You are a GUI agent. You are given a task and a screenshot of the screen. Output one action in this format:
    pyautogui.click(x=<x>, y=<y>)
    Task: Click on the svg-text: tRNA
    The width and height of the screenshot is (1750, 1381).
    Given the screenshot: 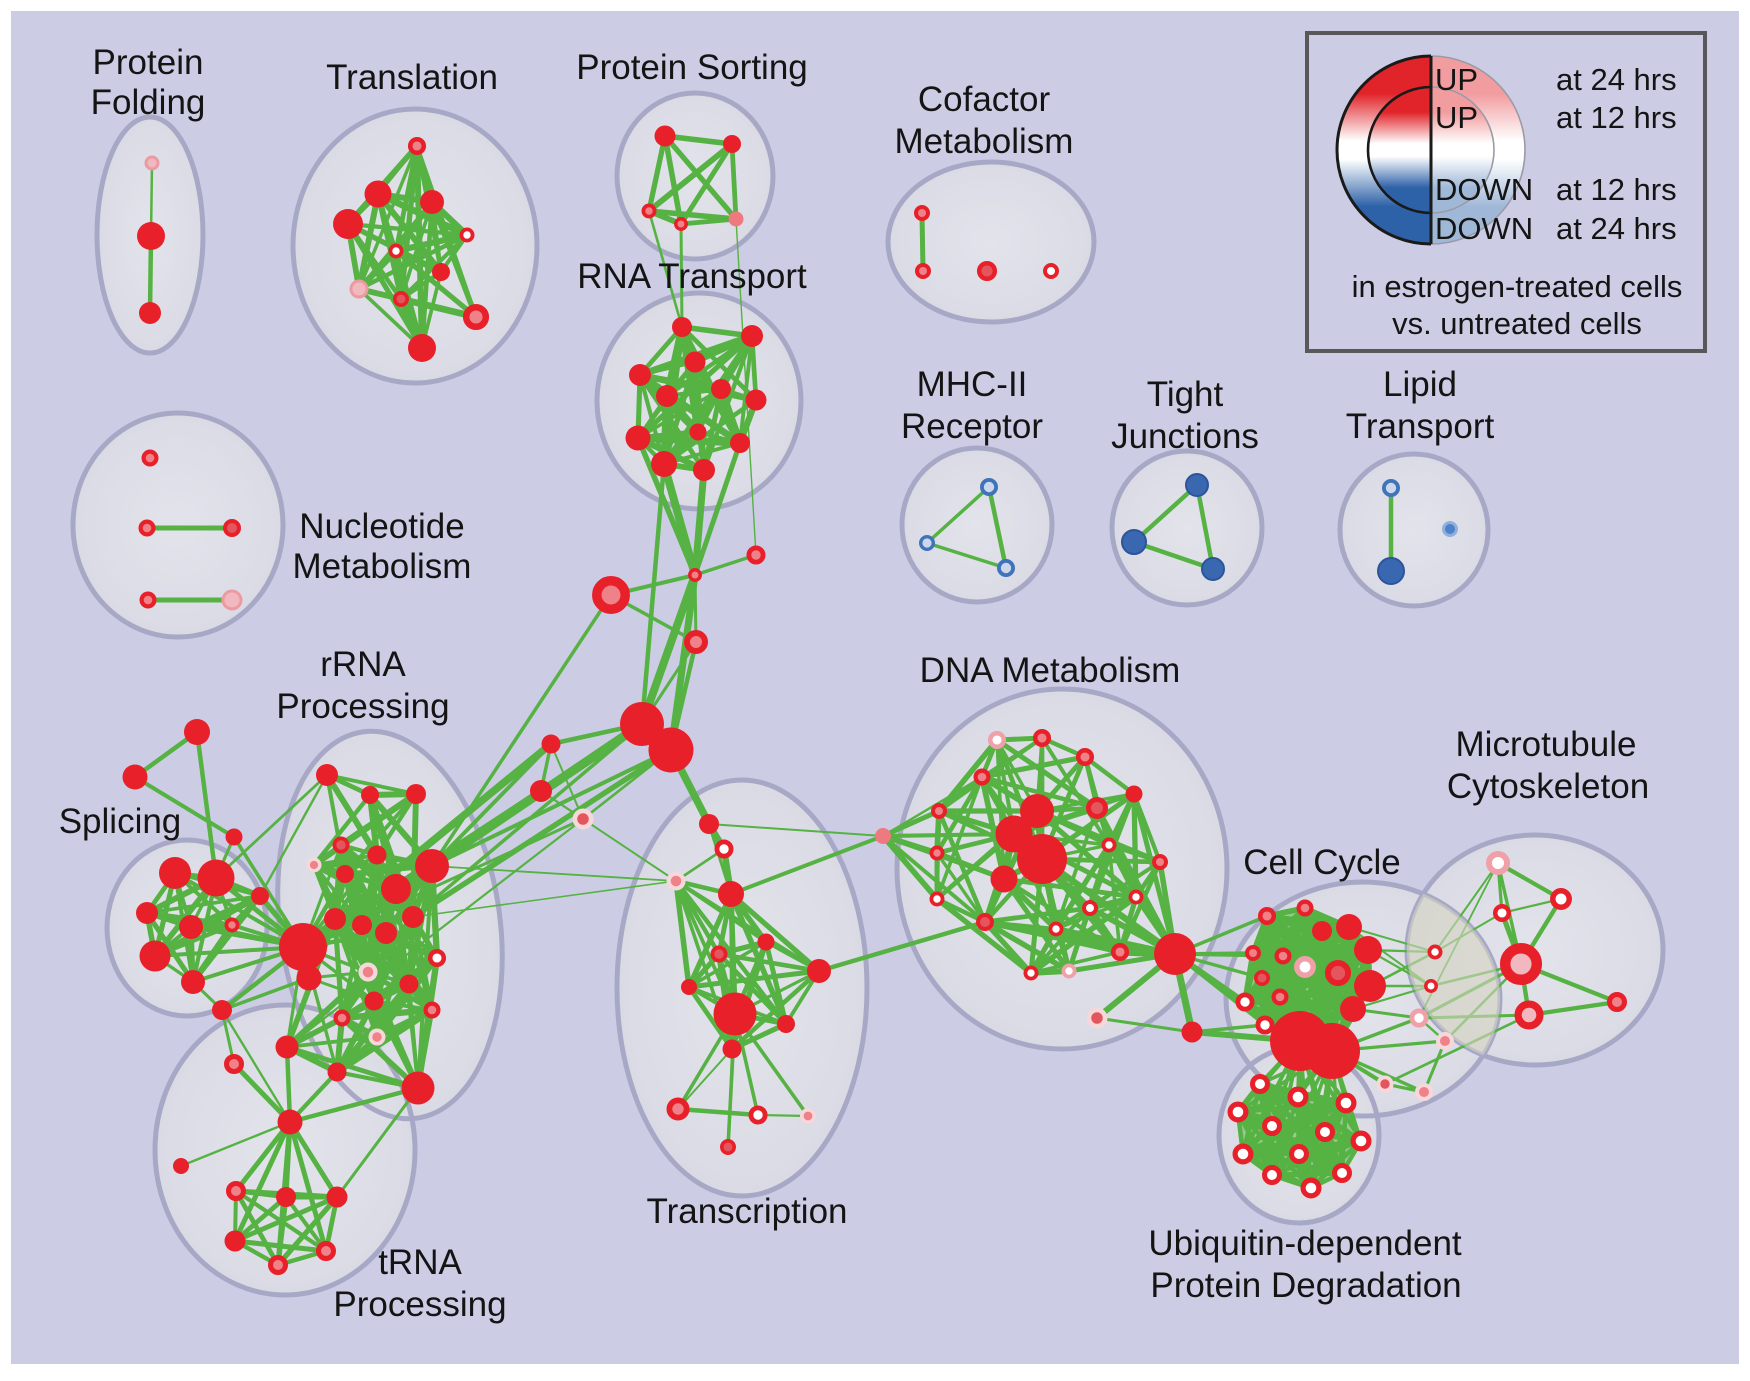 What is the action you would take?
    pyautogui.click(x=420, y=1262)
    